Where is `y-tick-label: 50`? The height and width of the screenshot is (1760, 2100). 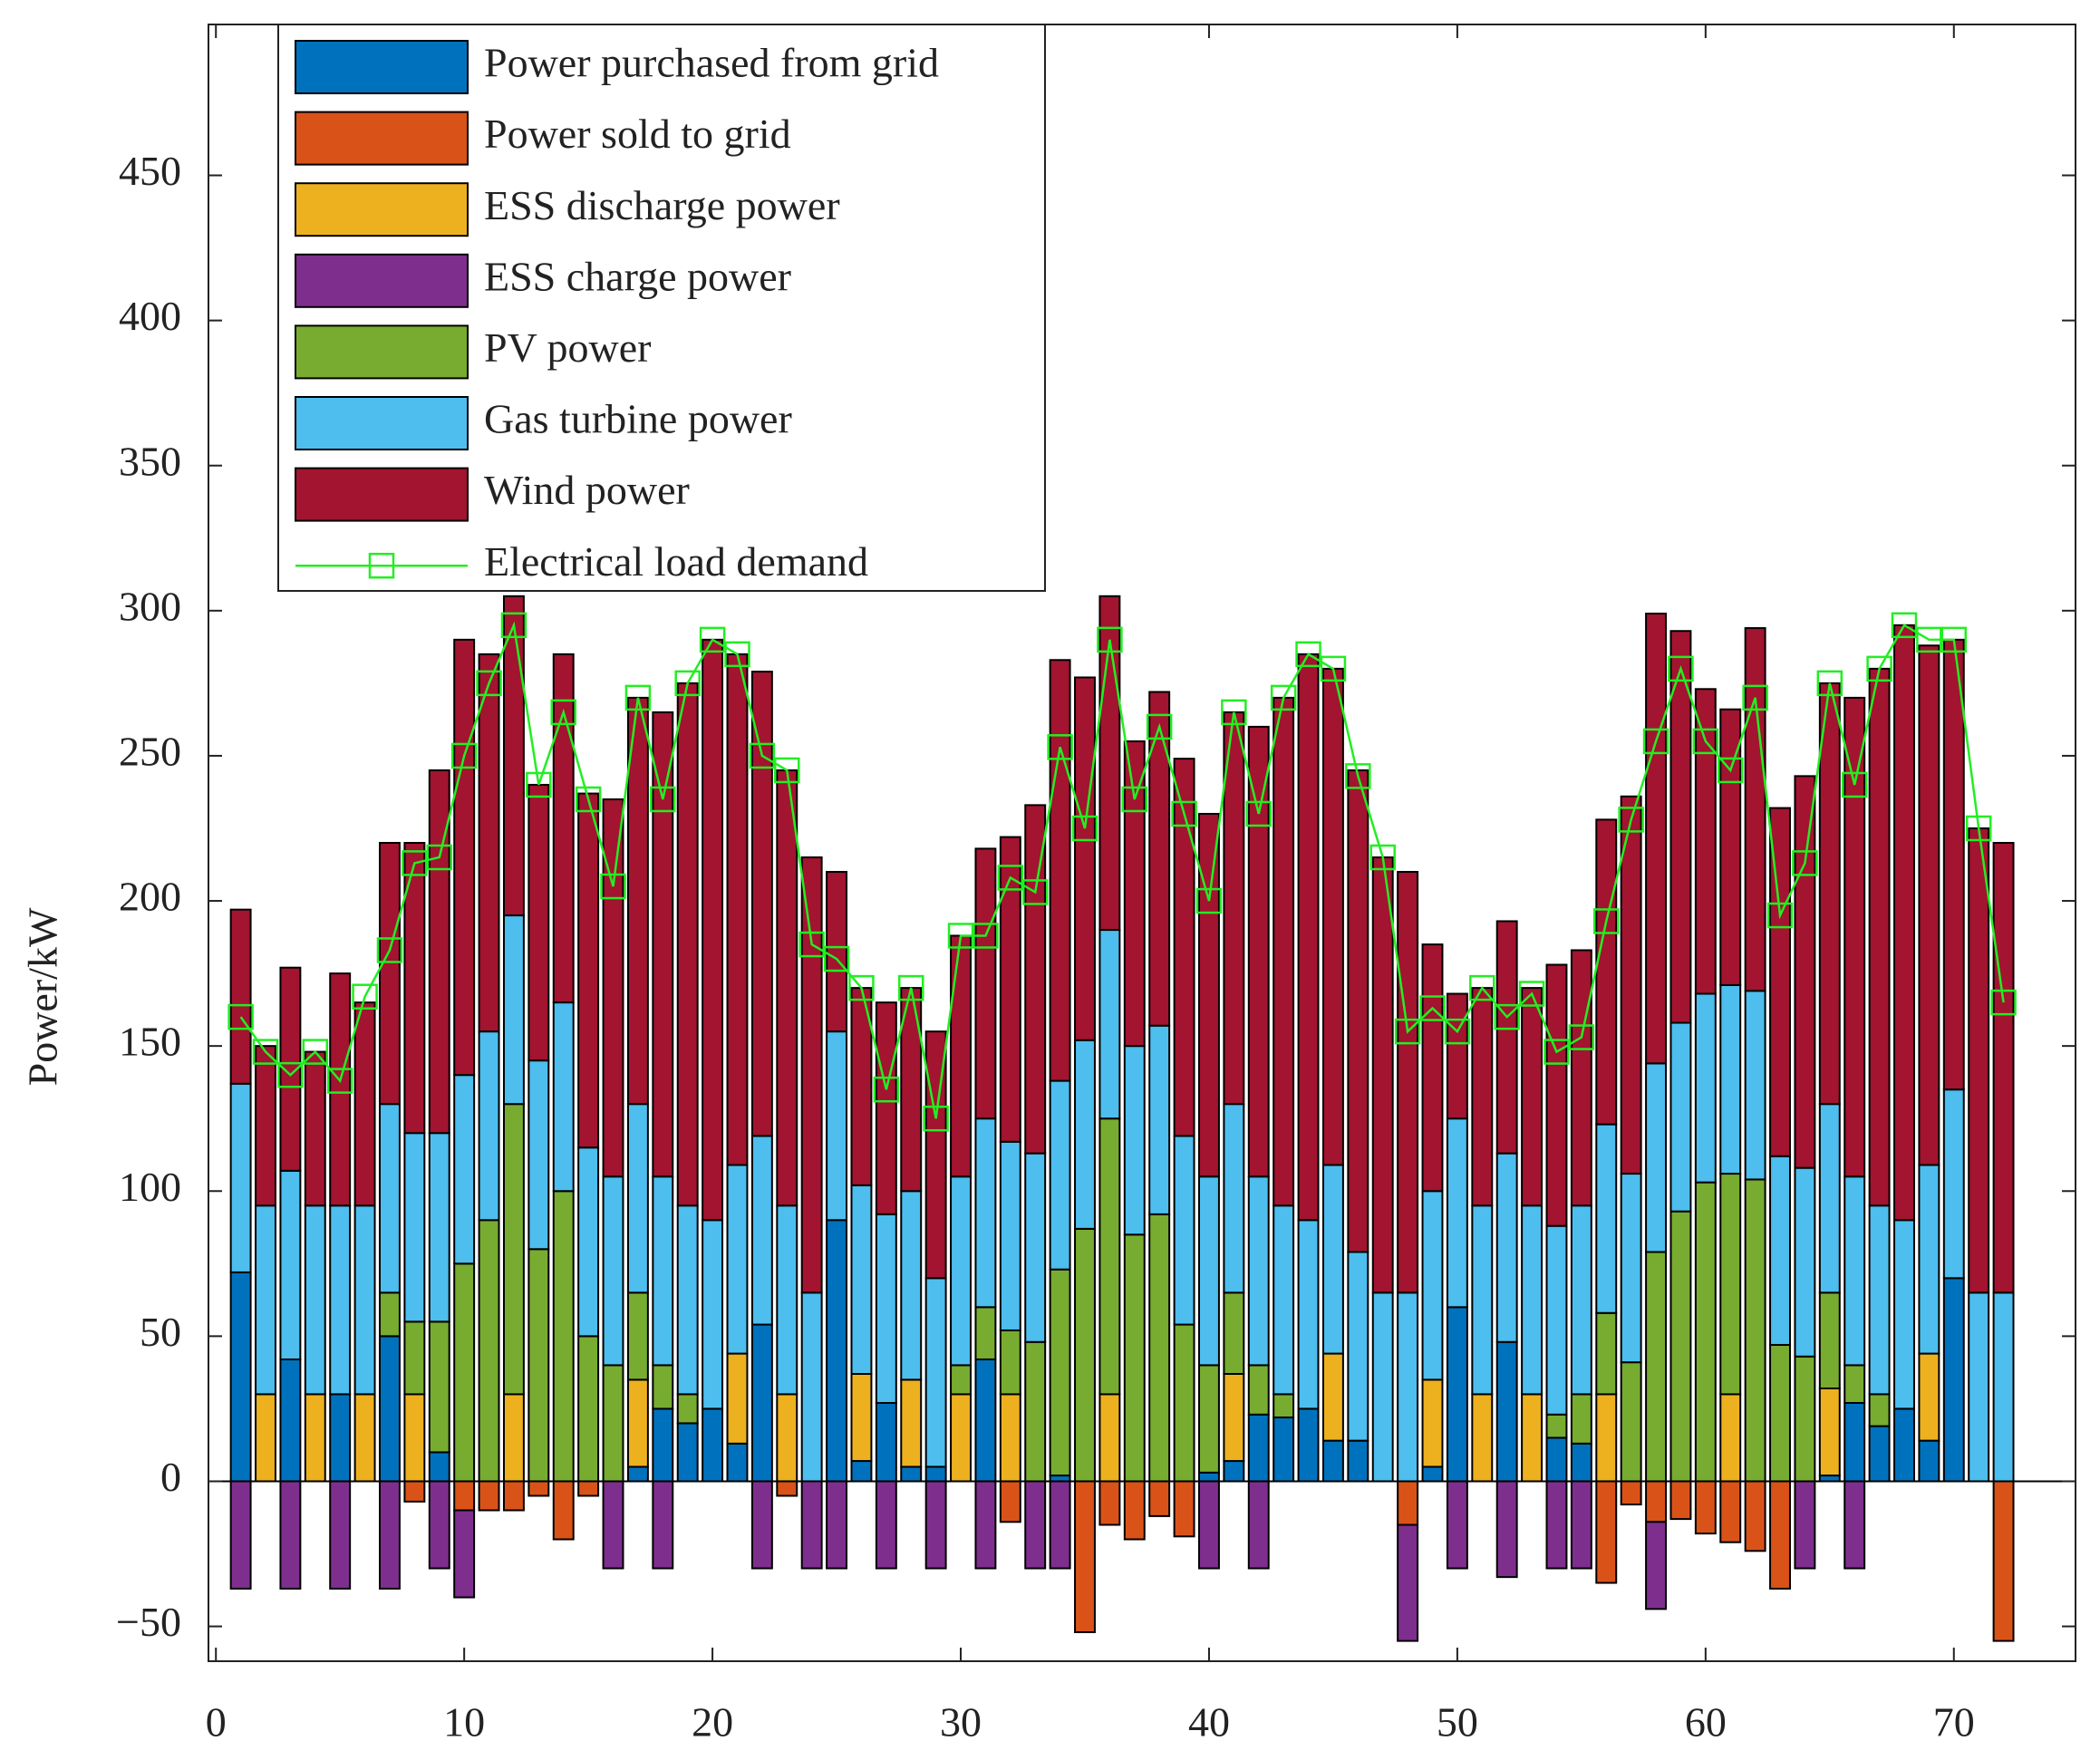
y-tick-label: 50 is located at coordinates (160, 1332).